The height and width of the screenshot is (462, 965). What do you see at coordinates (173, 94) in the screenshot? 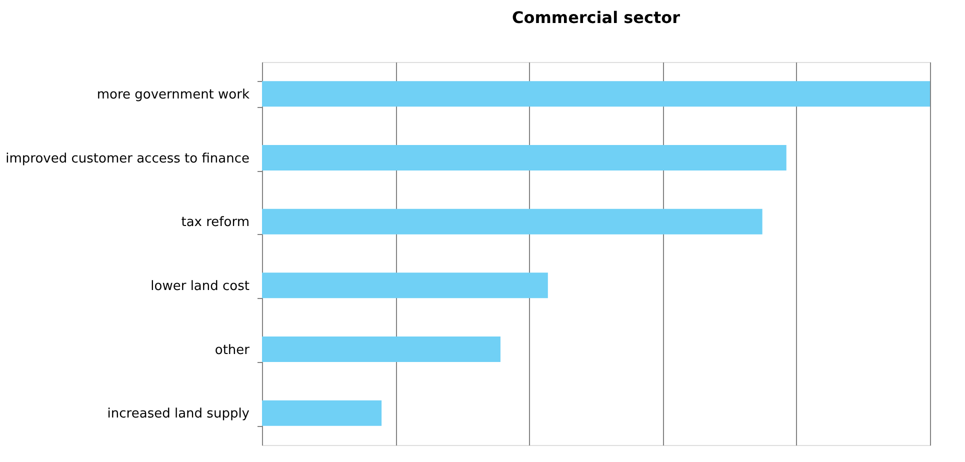
I see `y-tick-label: more government work` at bounding box center [173, 94].